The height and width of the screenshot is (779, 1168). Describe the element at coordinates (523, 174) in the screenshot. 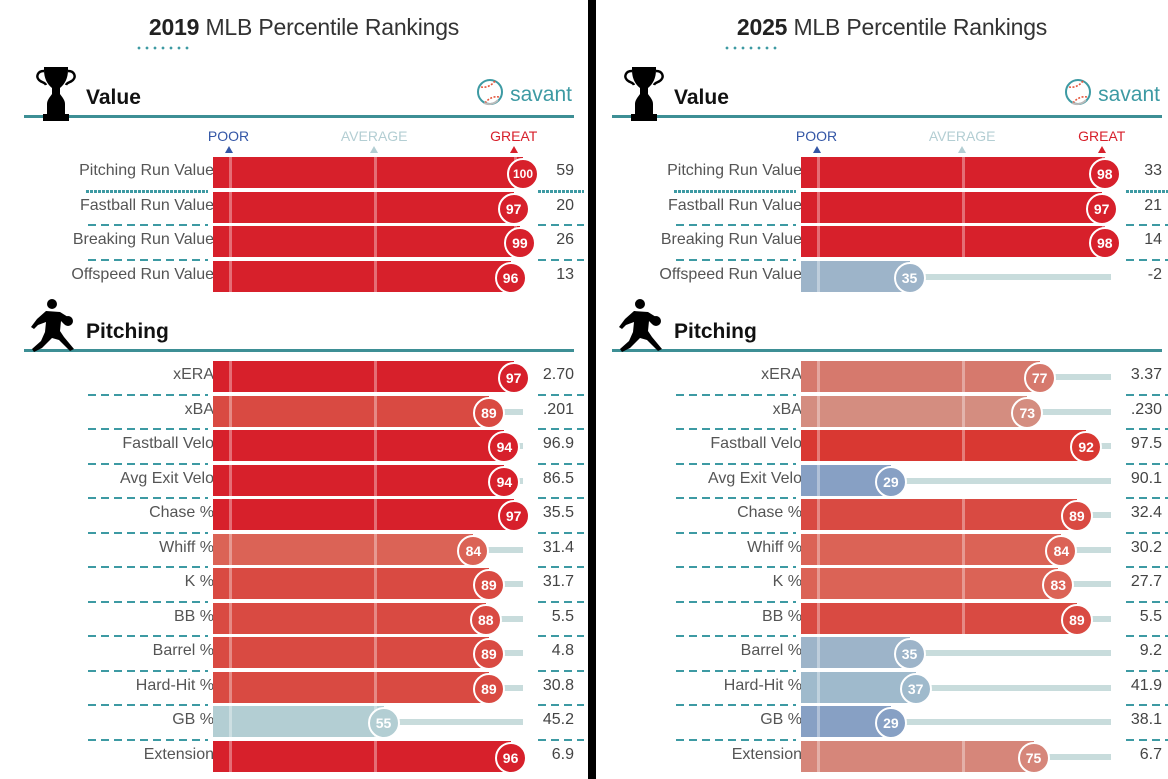

I see `percentile-badge: 100` at that location.